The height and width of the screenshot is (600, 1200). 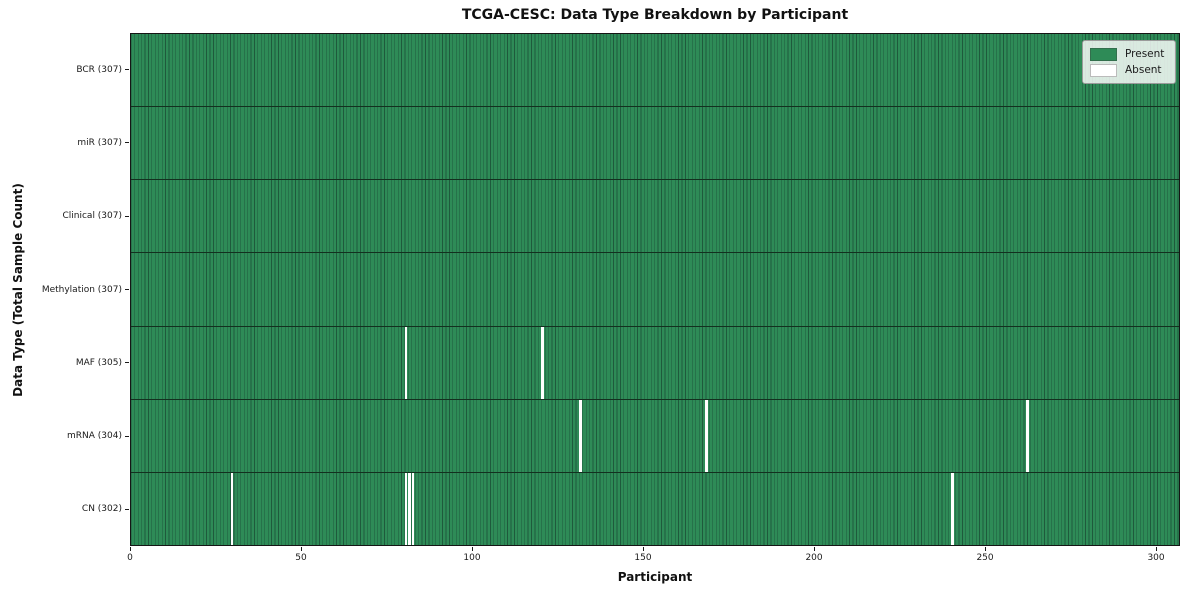 I want to click on x-tick-label: 0, so click(x=130, y=558).